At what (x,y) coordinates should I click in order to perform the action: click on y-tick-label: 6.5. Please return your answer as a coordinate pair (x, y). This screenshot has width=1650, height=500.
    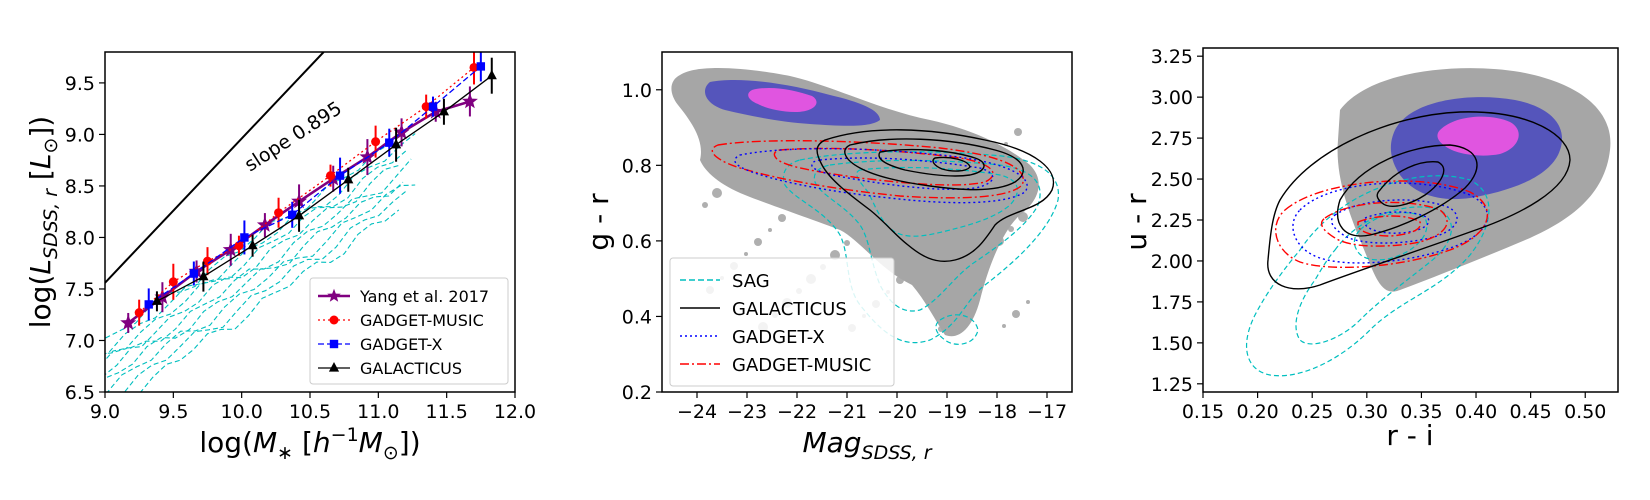
    Looking at the image, I should click on (80, 393).